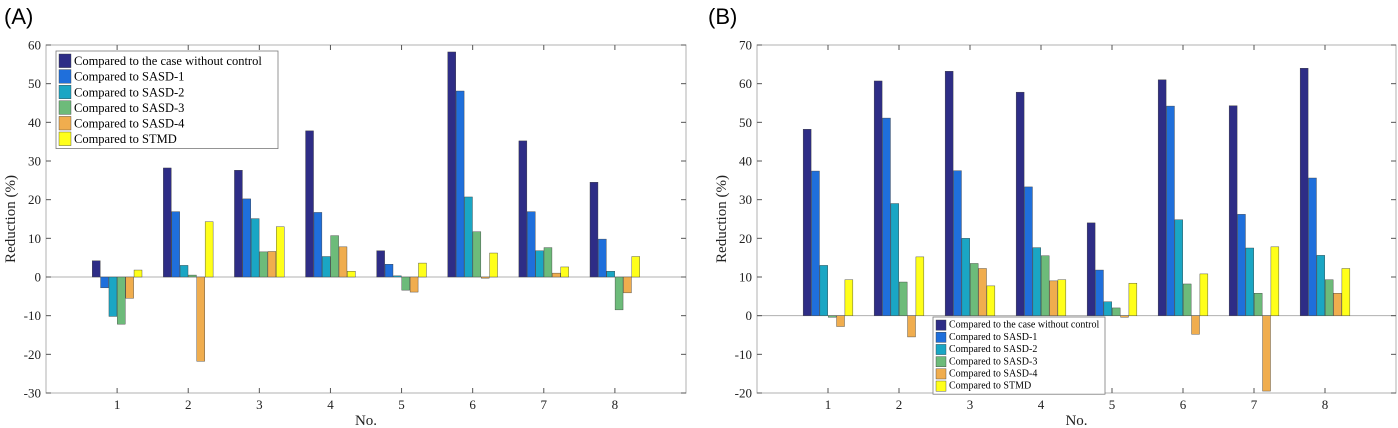 The height and width of the screenshot is (428, 1398). Describe the element at coordinates (531, 244) in the screenshot. I see `bar-series2-cat7` at that location.